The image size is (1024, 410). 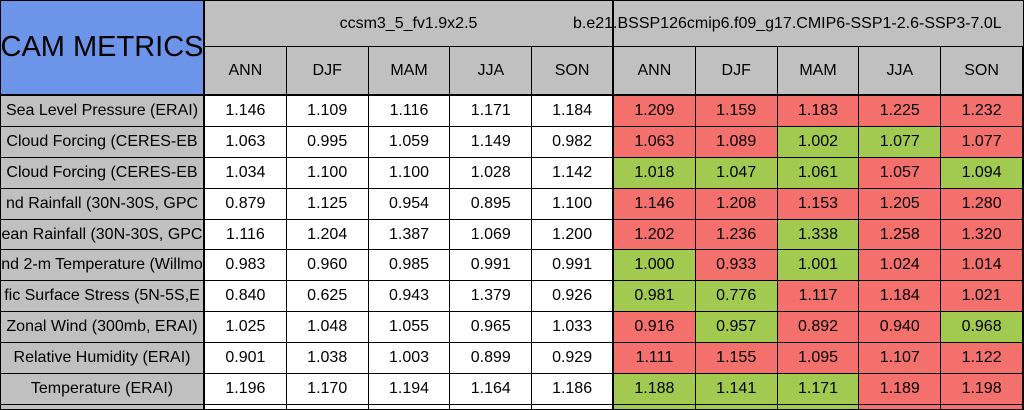 I want to click on metric-value-cell: 0.968, so click(x=982, y=328).